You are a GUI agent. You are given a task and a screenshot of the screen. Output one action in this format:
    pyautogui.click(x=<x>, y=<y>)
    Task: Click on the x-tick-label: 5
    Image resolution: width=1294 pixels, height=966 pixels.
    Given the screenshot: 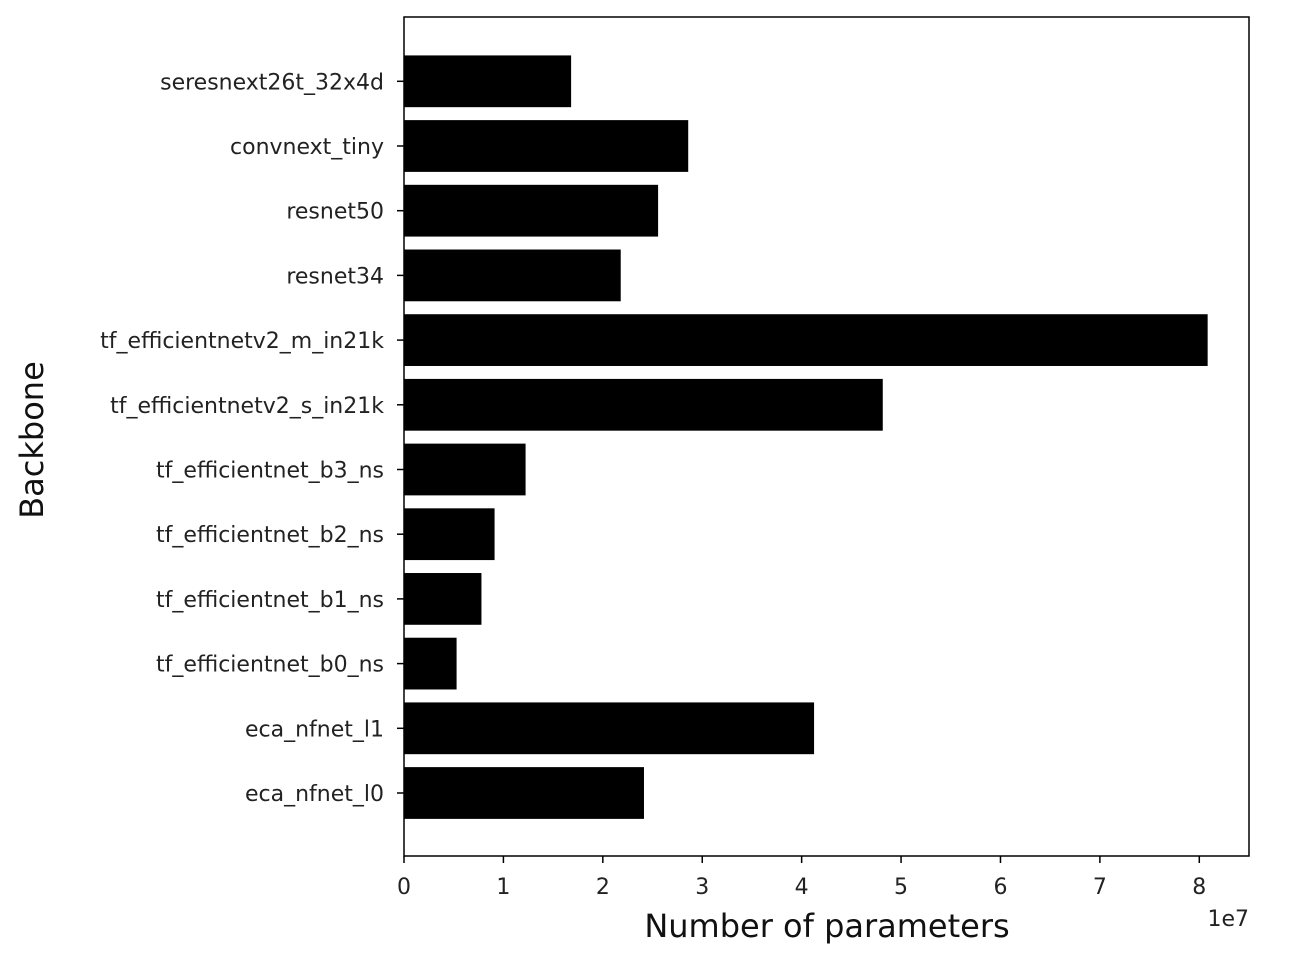 What is the action you would take?
    pyautogui.click(x=901, y=887)
    